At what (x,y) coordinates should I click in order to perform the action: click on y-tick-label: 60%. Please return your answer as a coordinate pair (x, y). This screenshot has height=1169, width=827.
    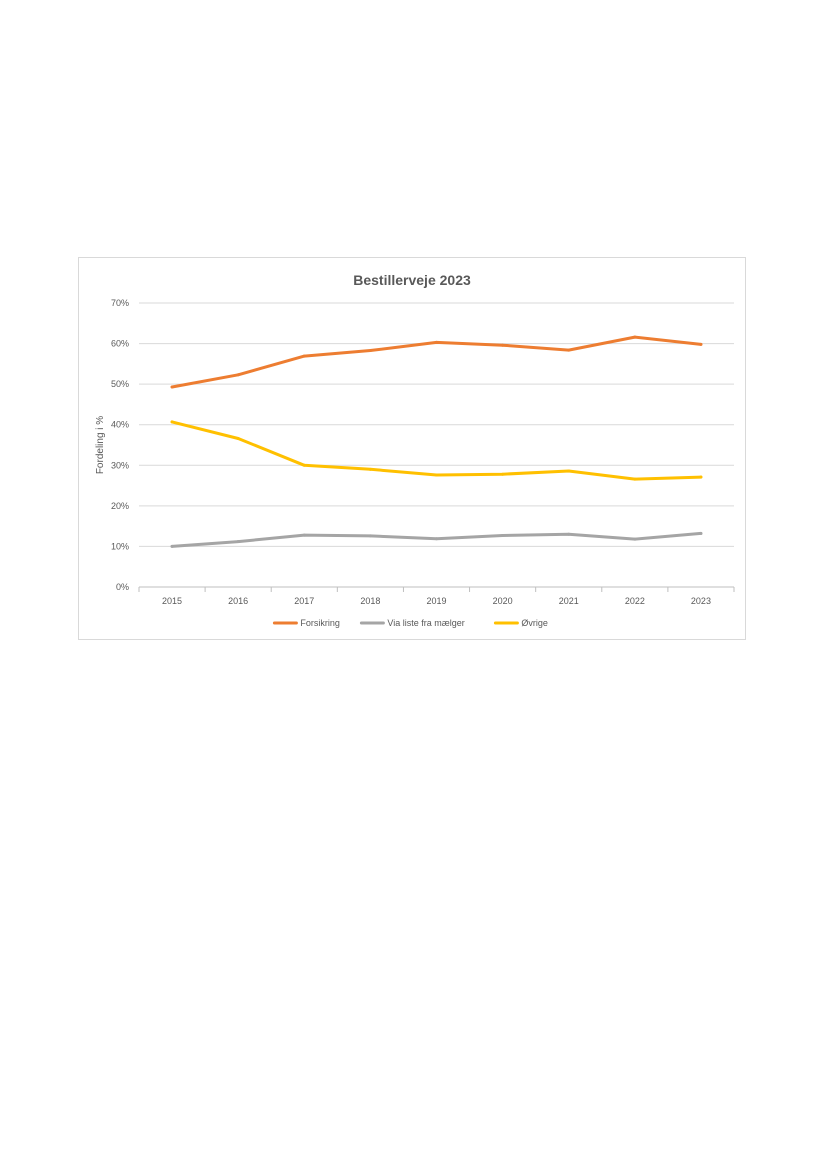
    Looking at the image, I should click on (120, 344).